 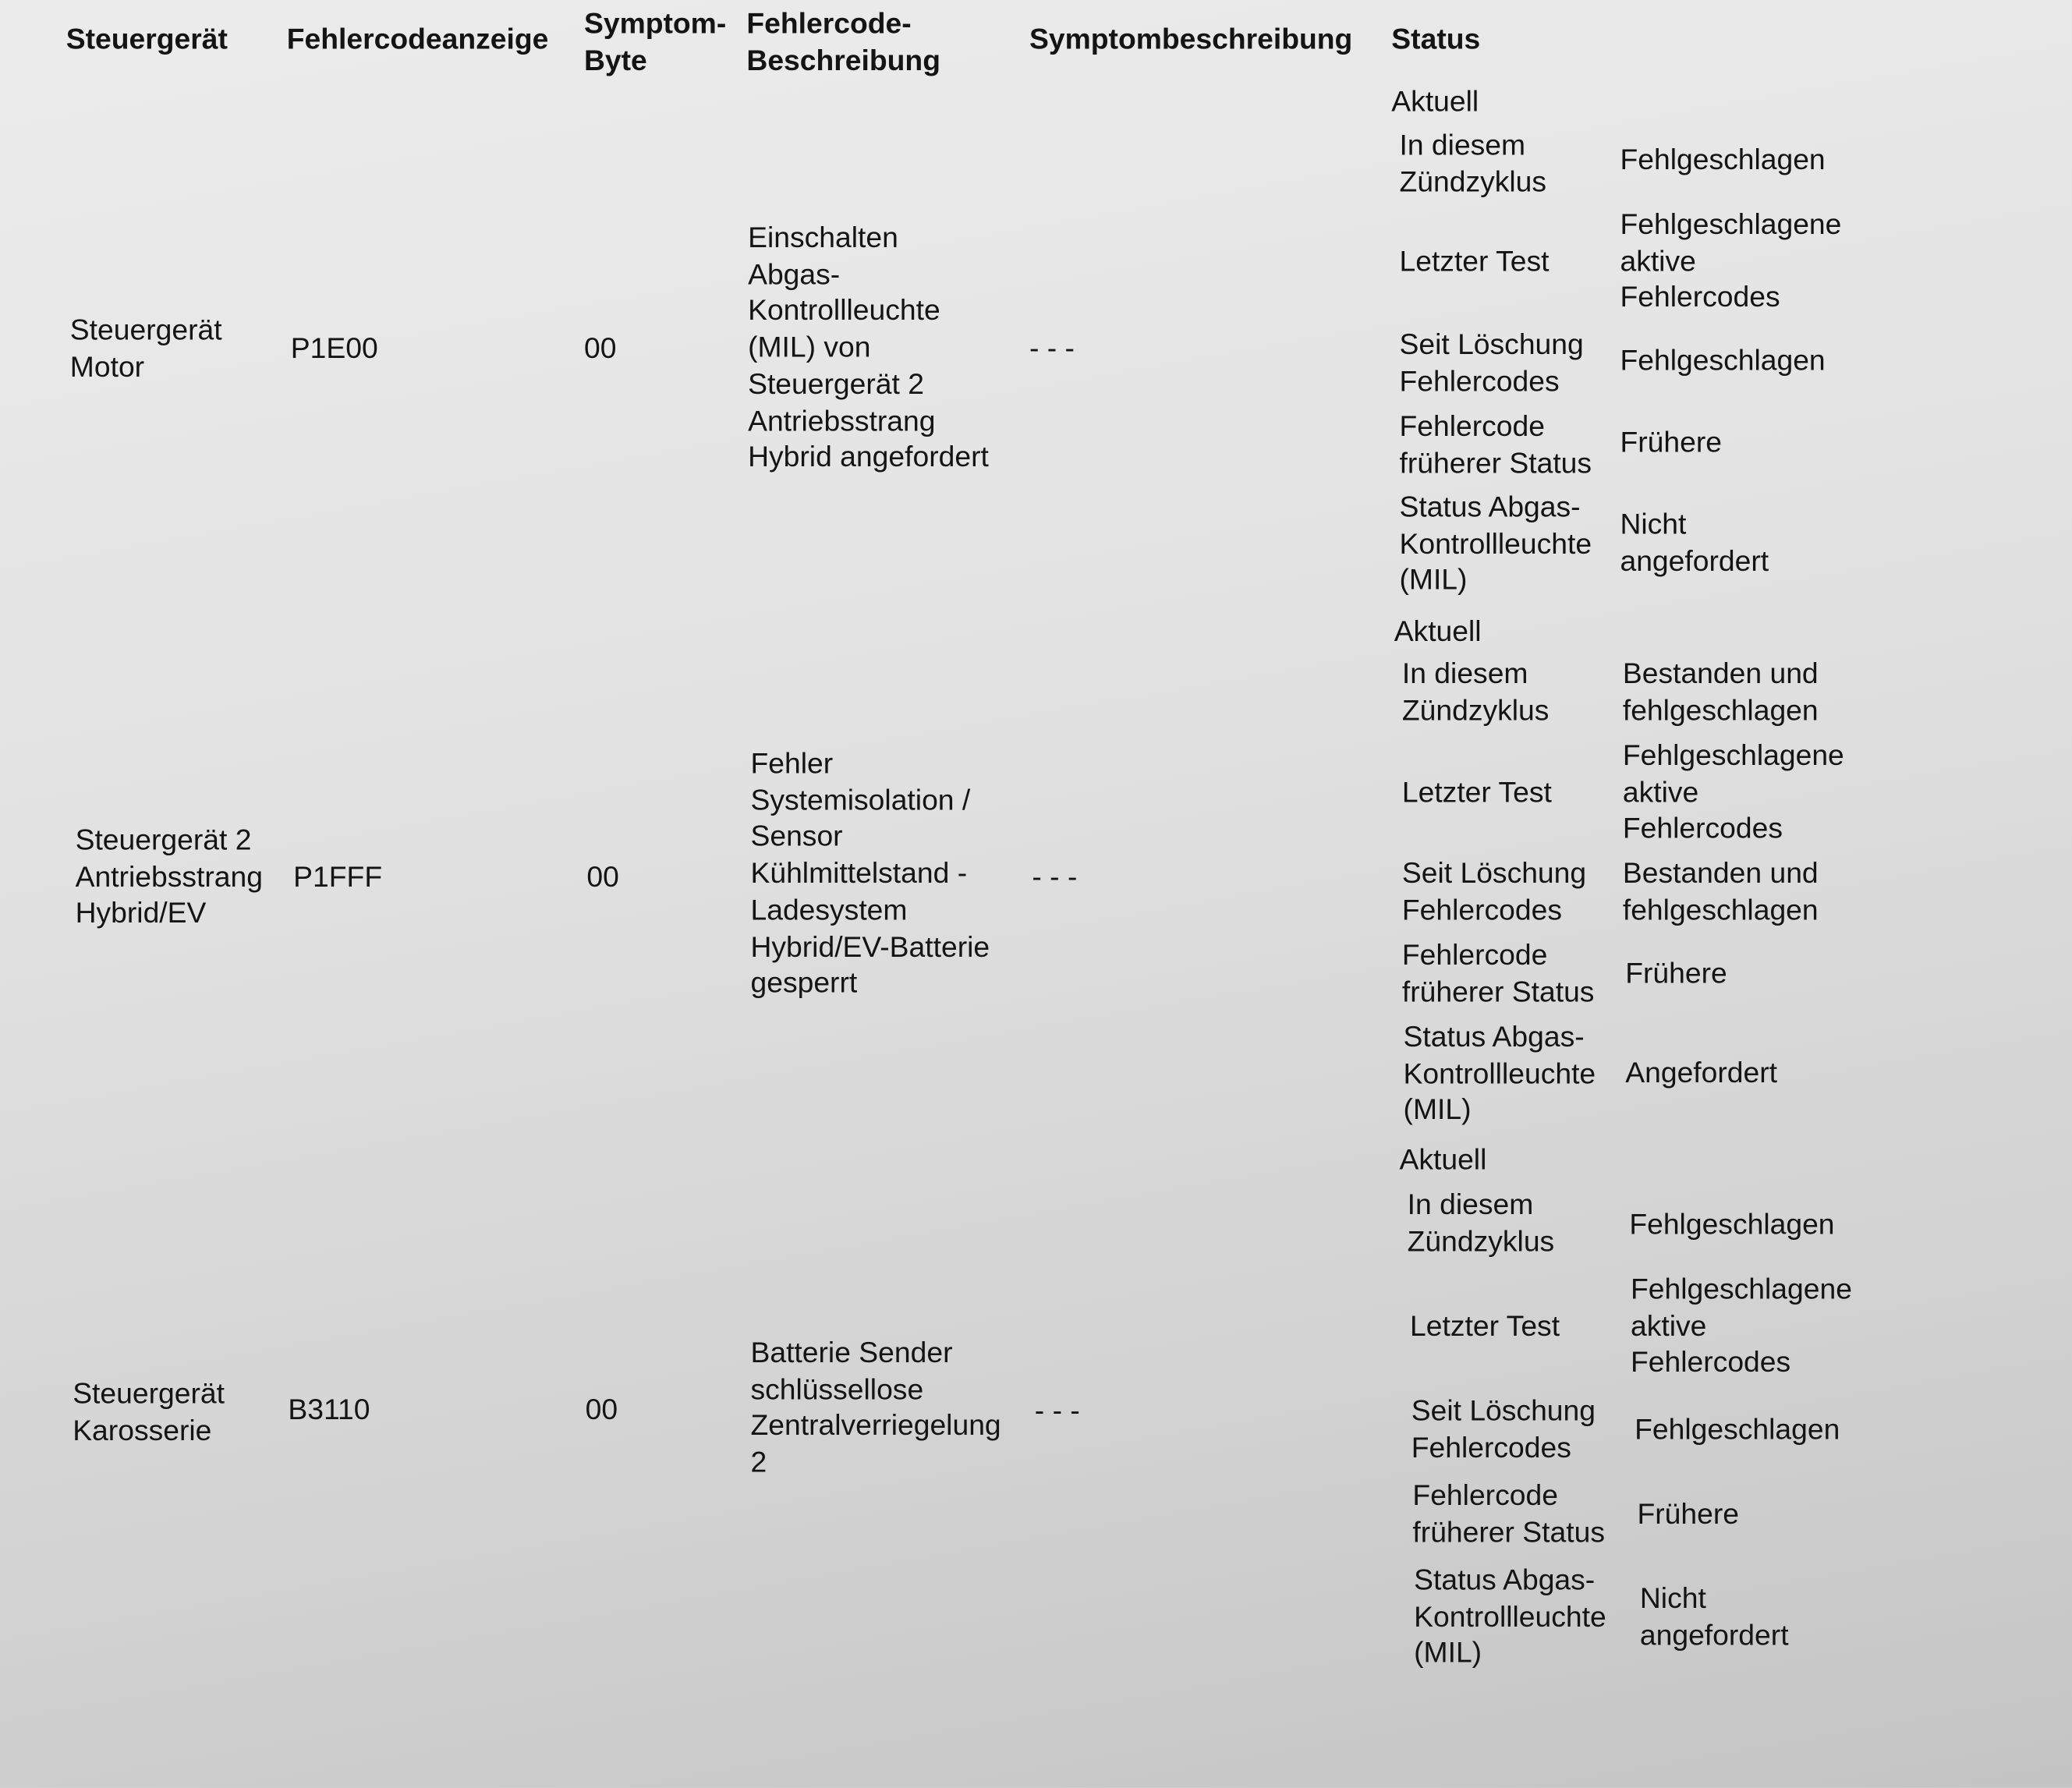 What do you see at coordinates (338, 877) in the screenshot?
I see `row-code: P1FFF` at bounding box center [338, 877].